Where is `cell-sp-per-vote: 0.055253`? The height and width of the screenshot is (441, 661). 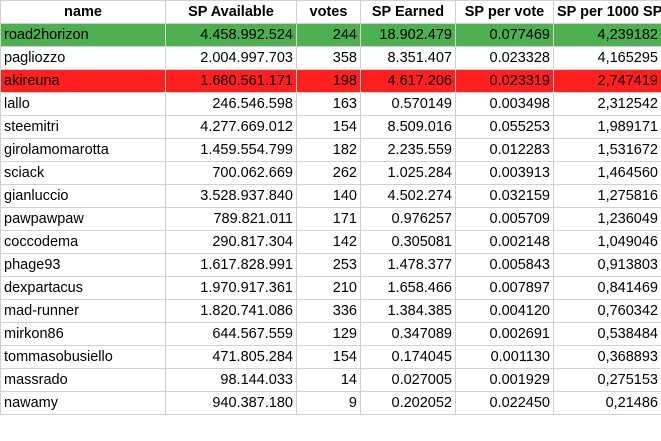
cell-sp-per-vote: 0.055253 is located at coordinates (504, 127).